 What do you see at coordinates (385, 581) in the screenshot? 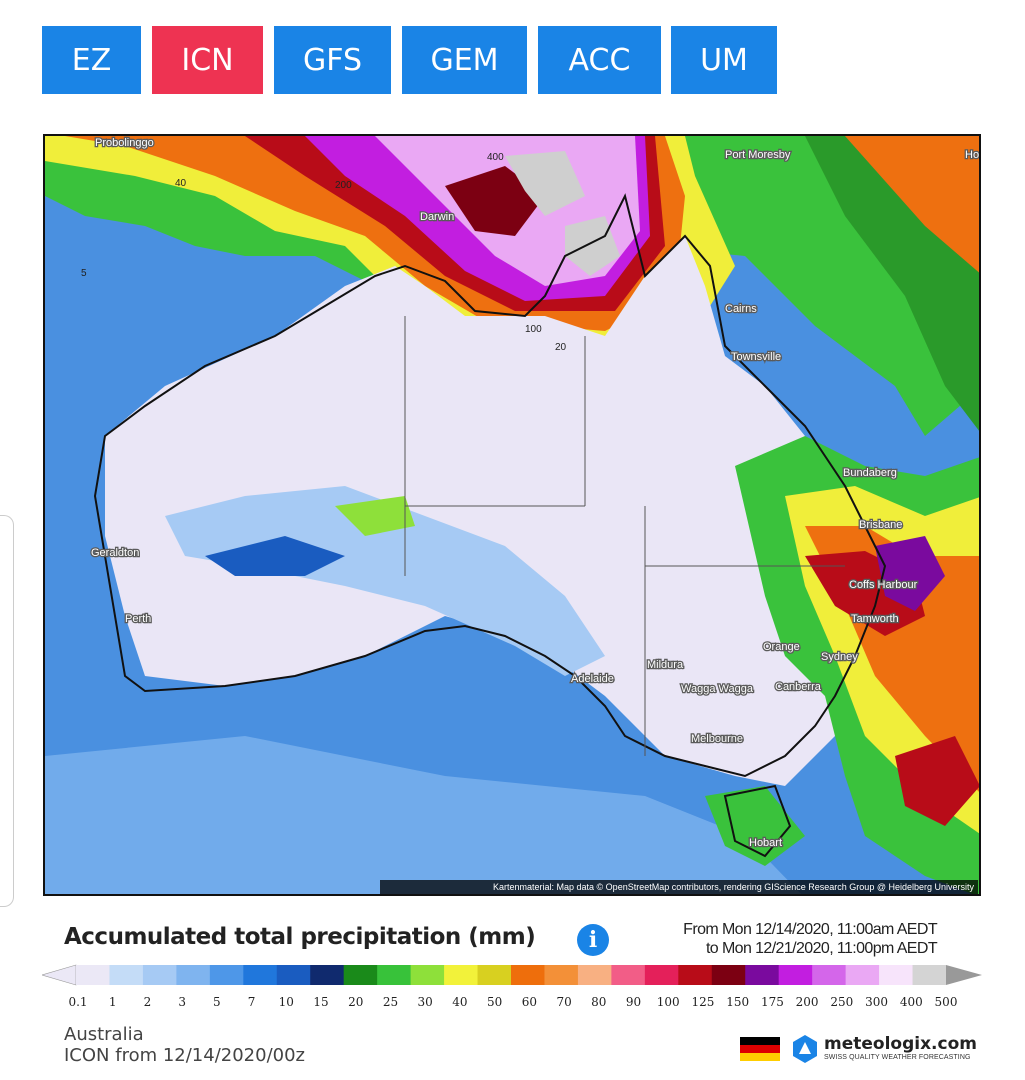
I see `rain-band-inland-blue` at bounding box center [385, 581].